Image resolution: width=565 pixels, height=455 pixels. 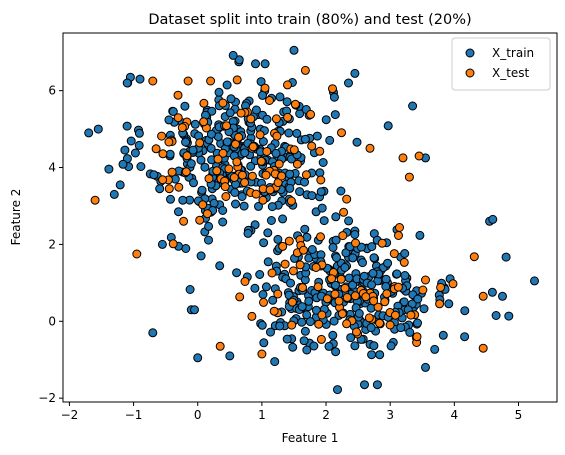 I want to click on y-tick-label: 4, so click(x=52, y=168).